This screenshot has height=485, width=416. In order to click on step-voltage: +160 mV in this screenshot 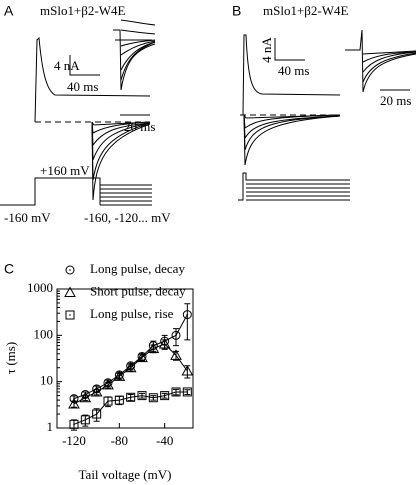, I will do `click(65, 170)`.